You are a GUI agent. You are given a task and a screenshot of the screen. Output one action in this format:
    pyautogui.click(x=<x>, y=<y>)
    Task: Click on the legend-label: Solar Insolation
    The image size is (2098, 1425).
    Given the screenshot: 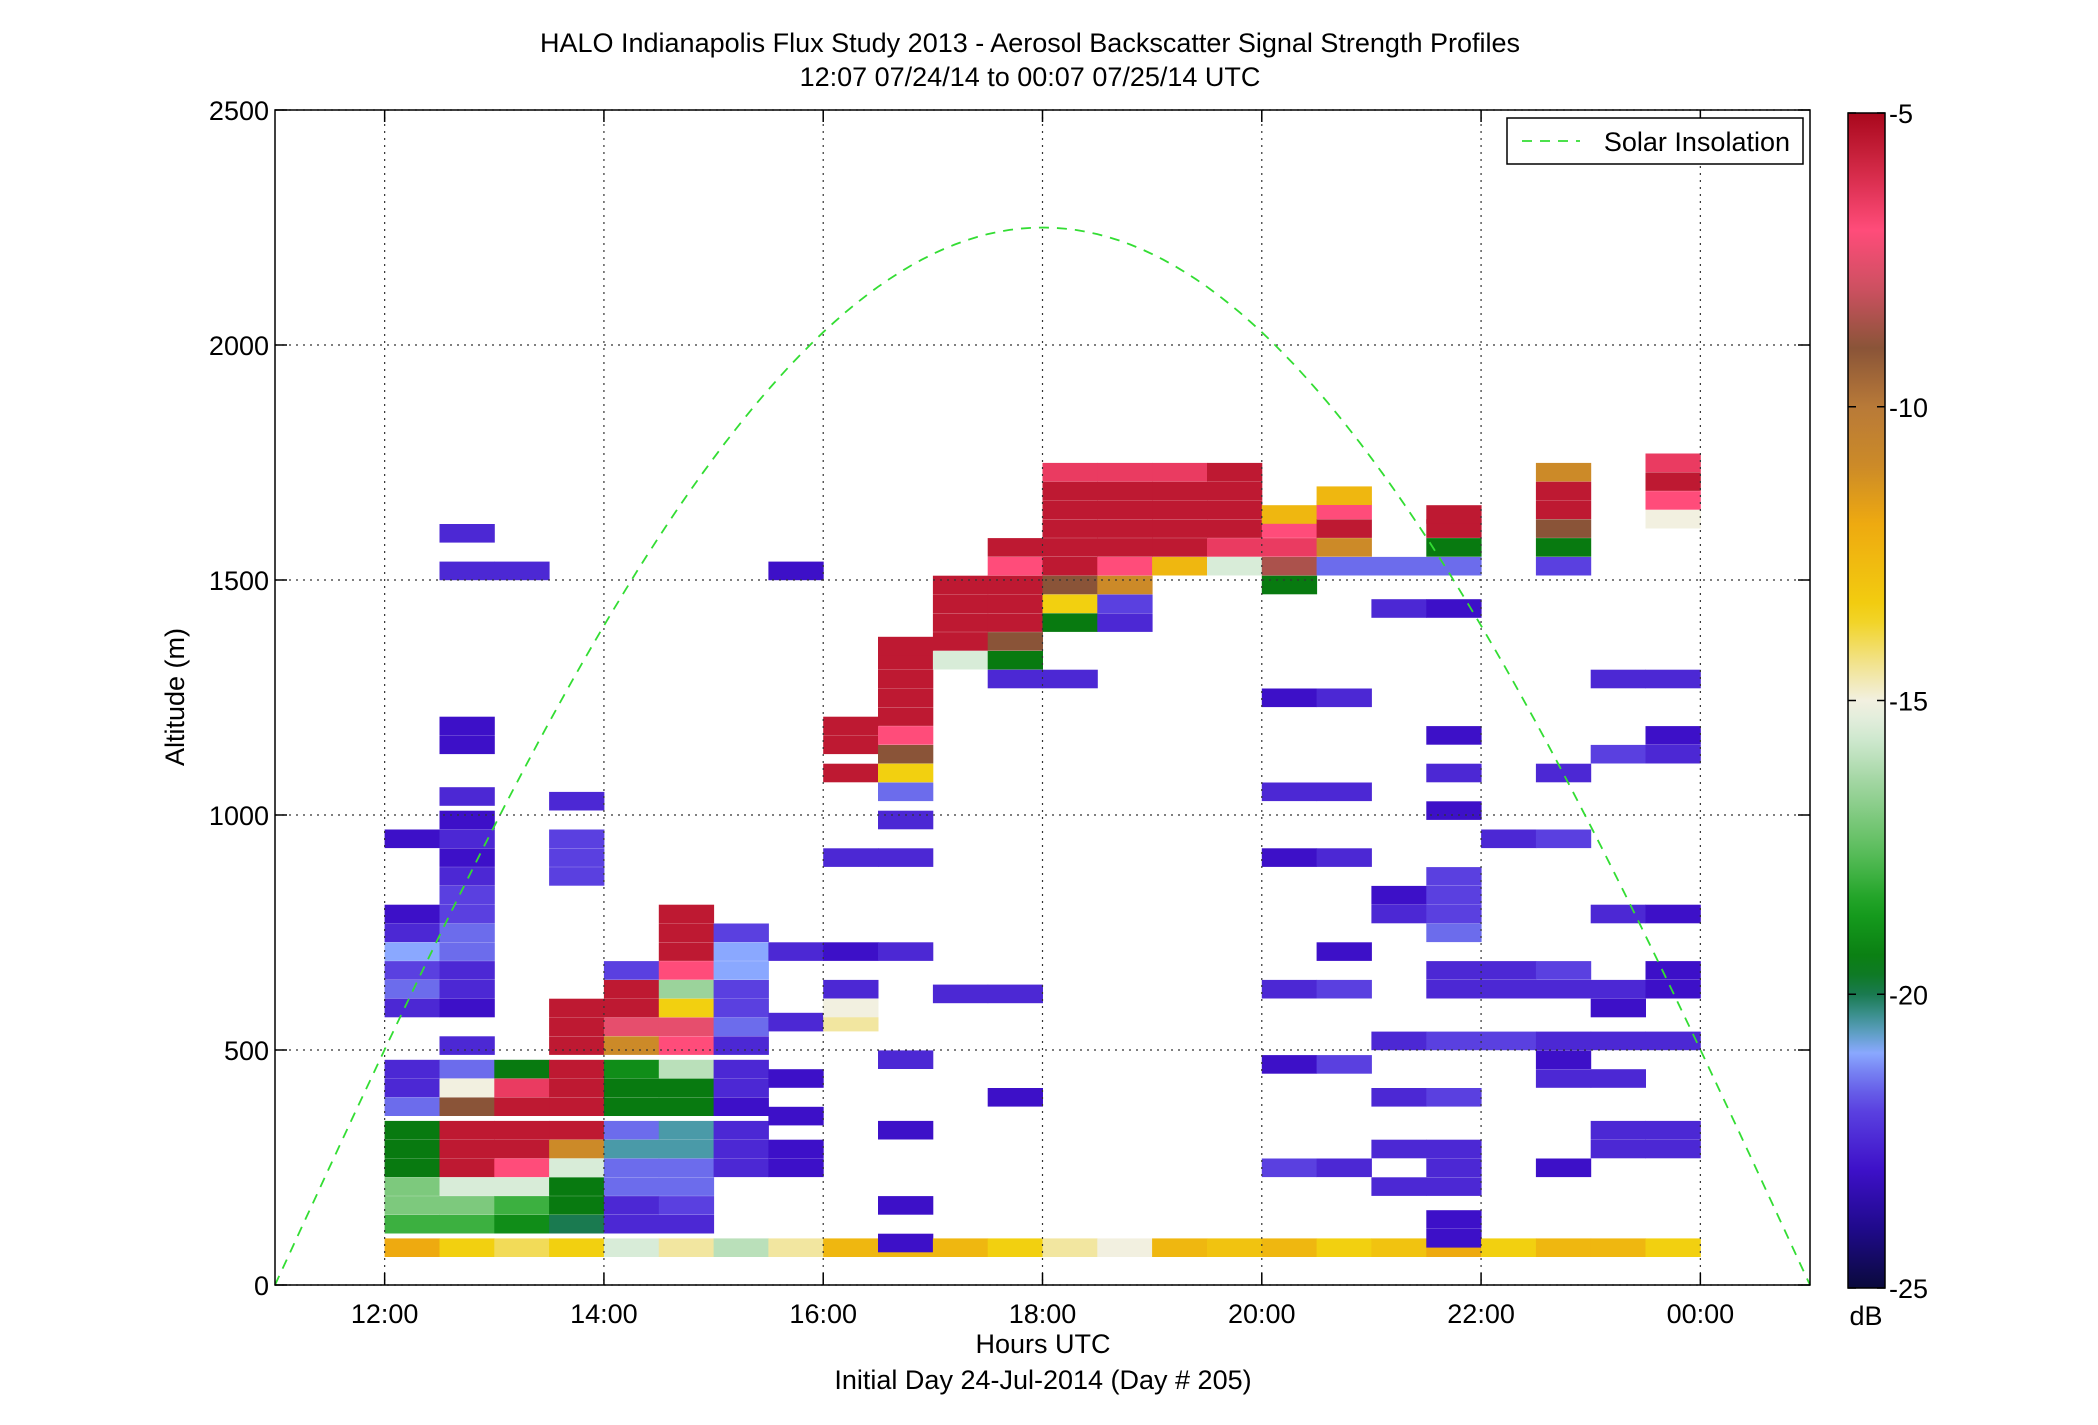 What is the action you would take?
    pyautogui.click(x=1697, y=142)
    